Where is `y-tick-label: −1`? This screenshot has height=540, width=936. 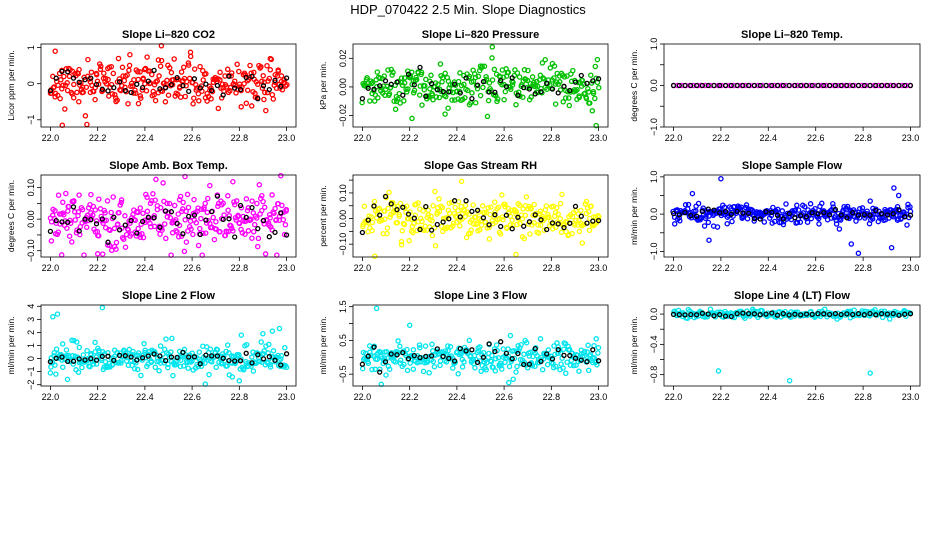
y-tick-label: −1 is located at coordinates (31, 120).